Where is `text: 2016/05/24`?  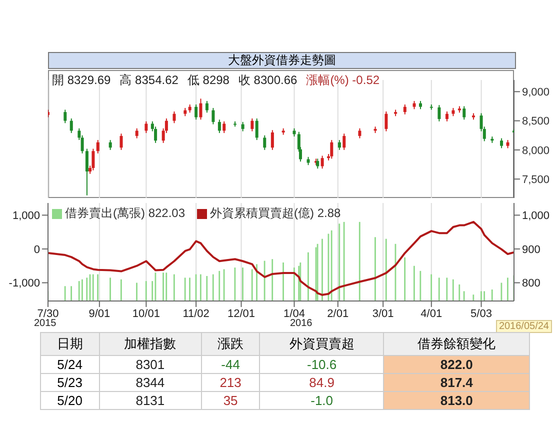
text: 2016/05/24 is located at coordinates (524, 326).